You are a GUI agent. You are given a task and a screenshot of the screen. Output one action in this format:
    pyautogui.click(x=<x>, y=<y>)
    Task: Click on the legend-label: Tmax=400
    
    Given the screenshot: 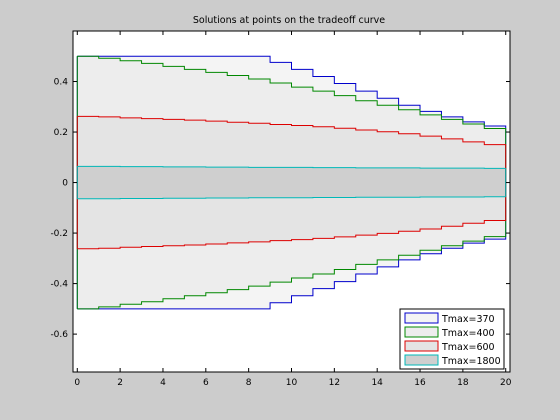 What is the action you would take?
    pyautogui.click(x=468, y=333)
    